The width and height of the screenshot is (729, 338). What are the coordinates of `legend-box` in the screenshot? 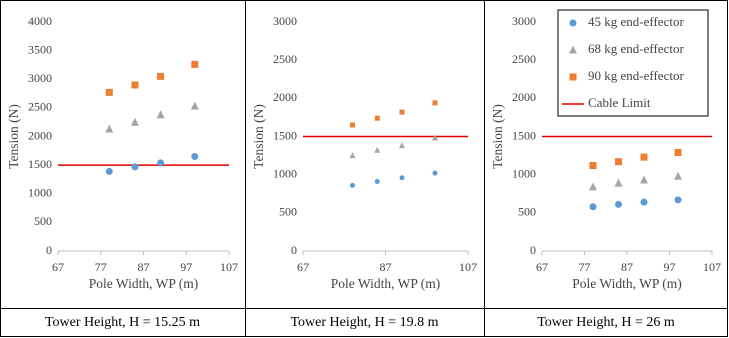 It's located at (633, 63).